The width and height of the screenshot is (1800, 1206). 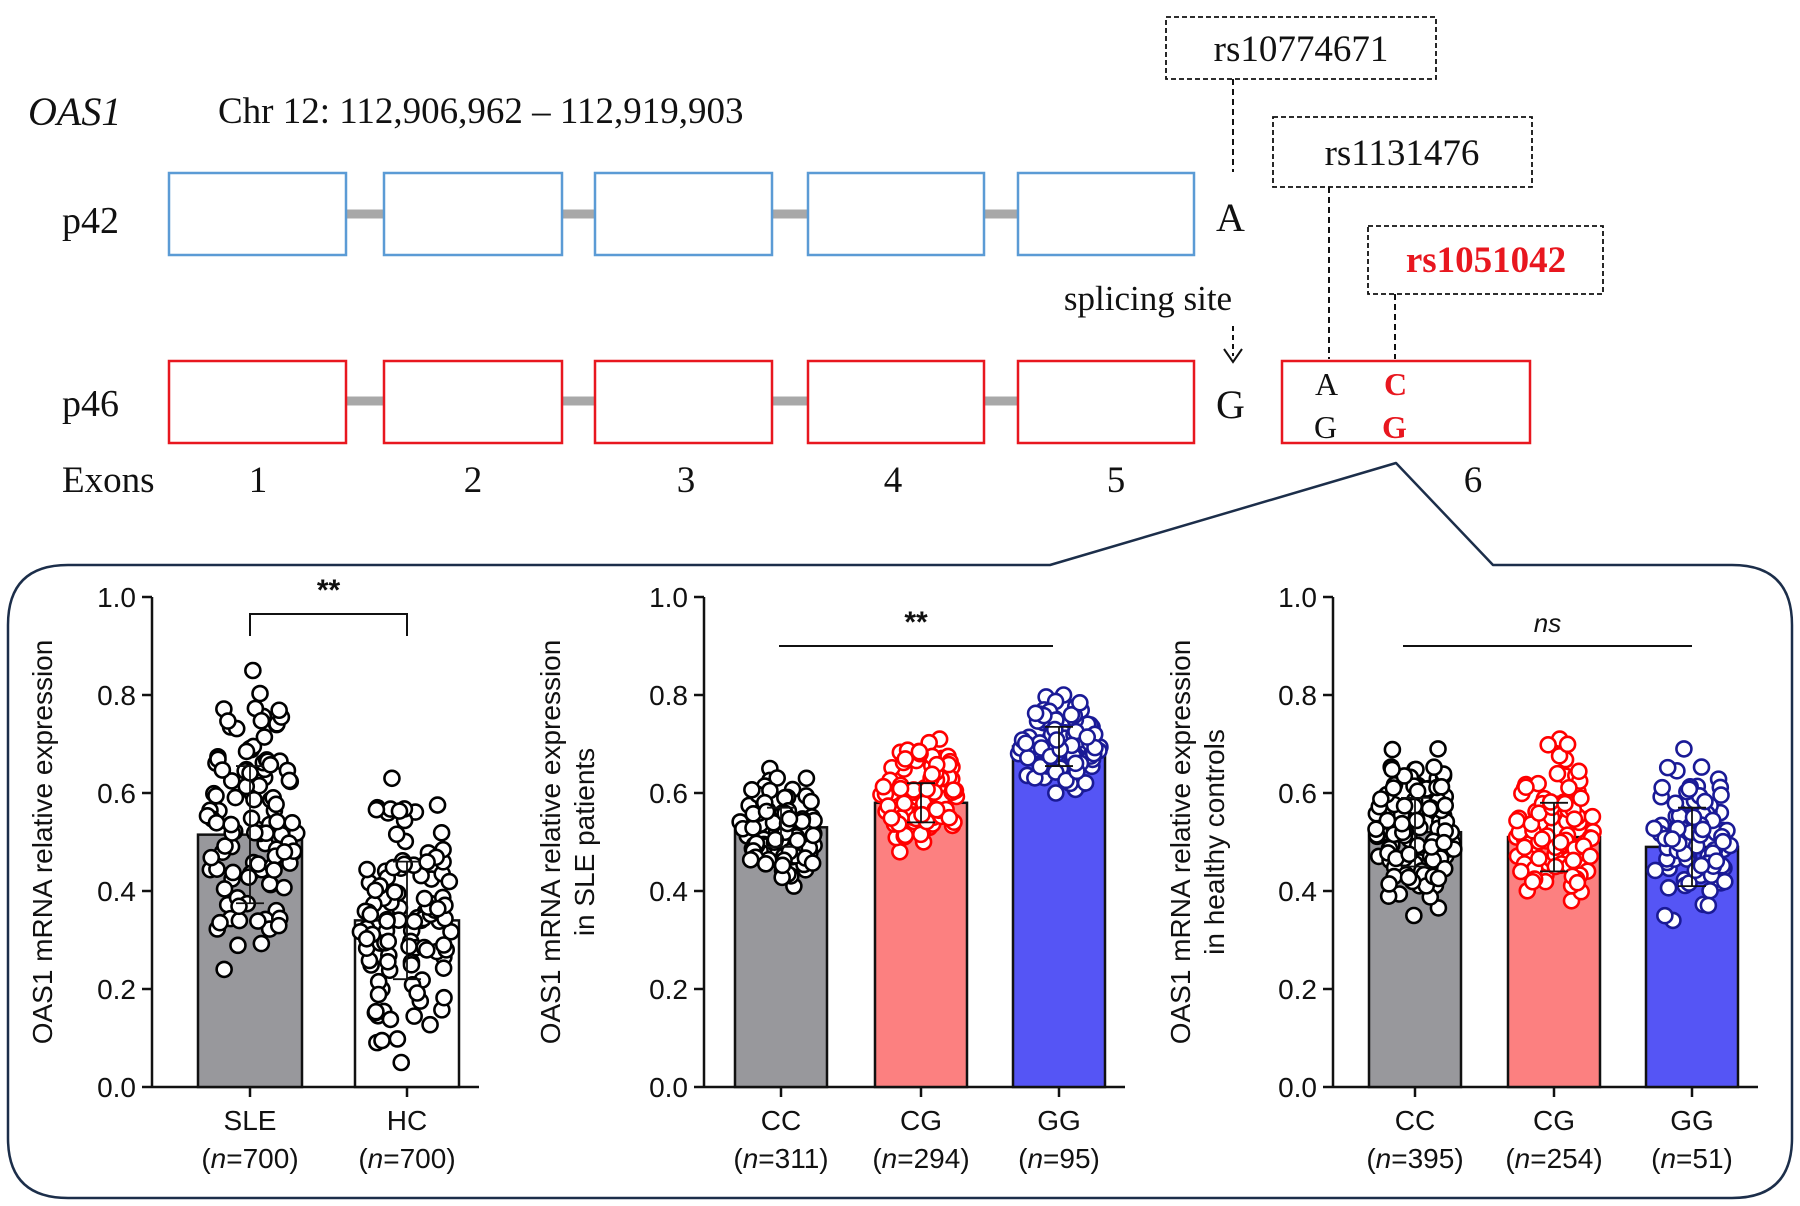 I want to click on y-tick-label: 0.2, so click(x=1297, y=989).